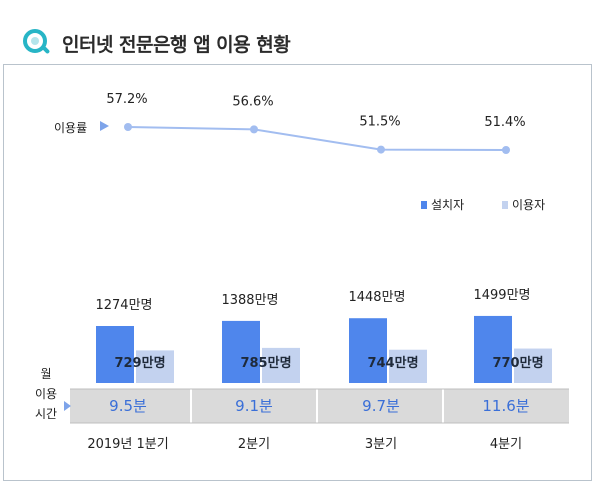 Image resolution: width=600 pixels, height=488 pixels. What do you see at coordinates (424, 205) in the screenshot?
I see `legend-swatch-installers` at bounding box center [424, 205].